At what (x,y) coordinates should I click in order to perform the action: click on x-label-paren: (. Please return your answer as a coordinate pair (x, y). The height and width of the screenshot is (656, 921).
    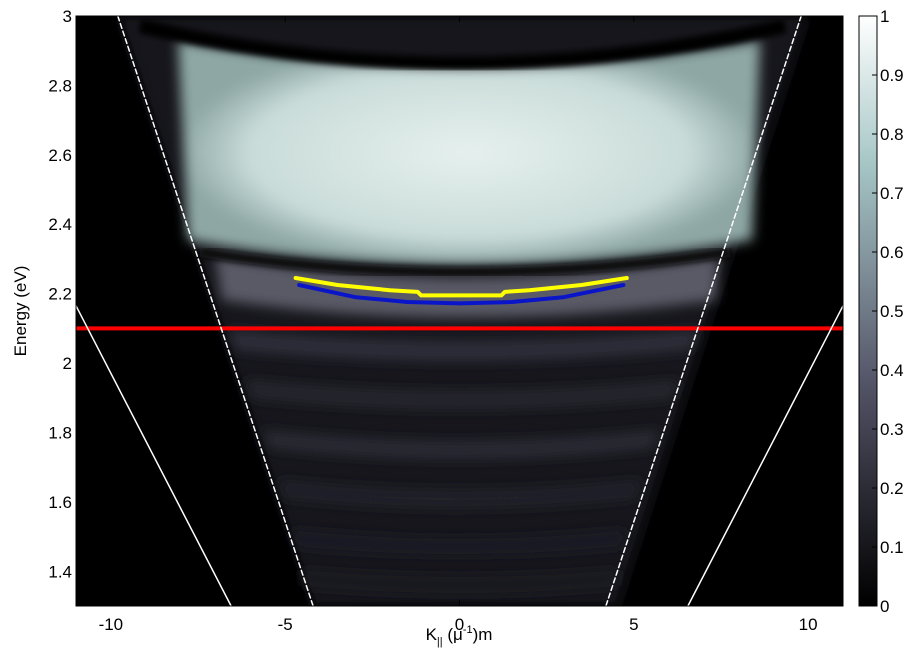
    Looking at the image, I should click on (448, 634).